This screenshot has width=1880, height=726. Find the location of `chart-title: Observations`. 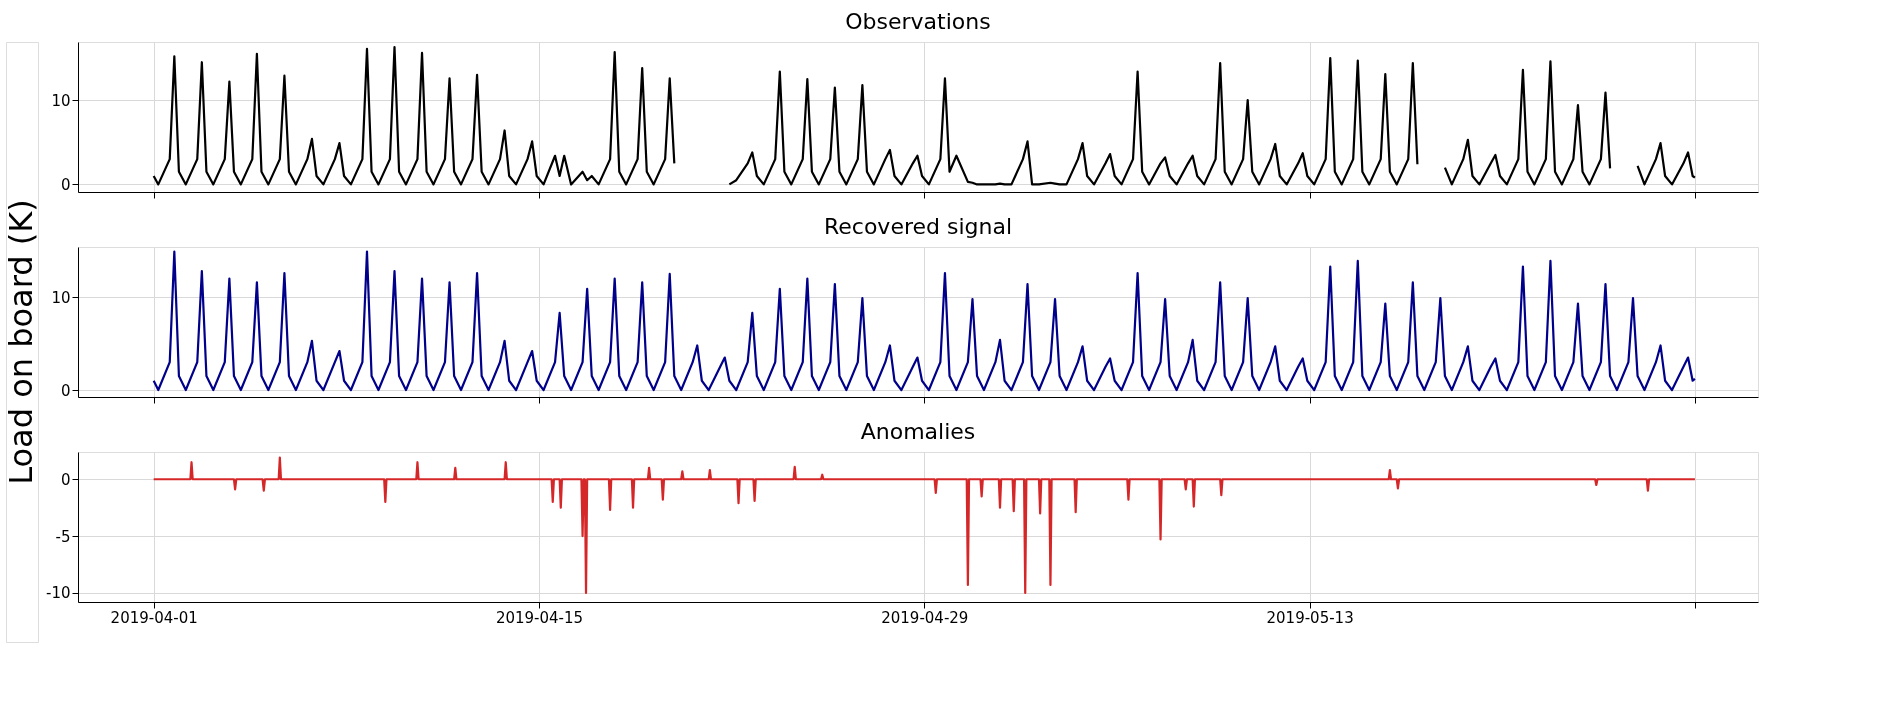

chart-title: Observations is located at coordinates (918, 21).